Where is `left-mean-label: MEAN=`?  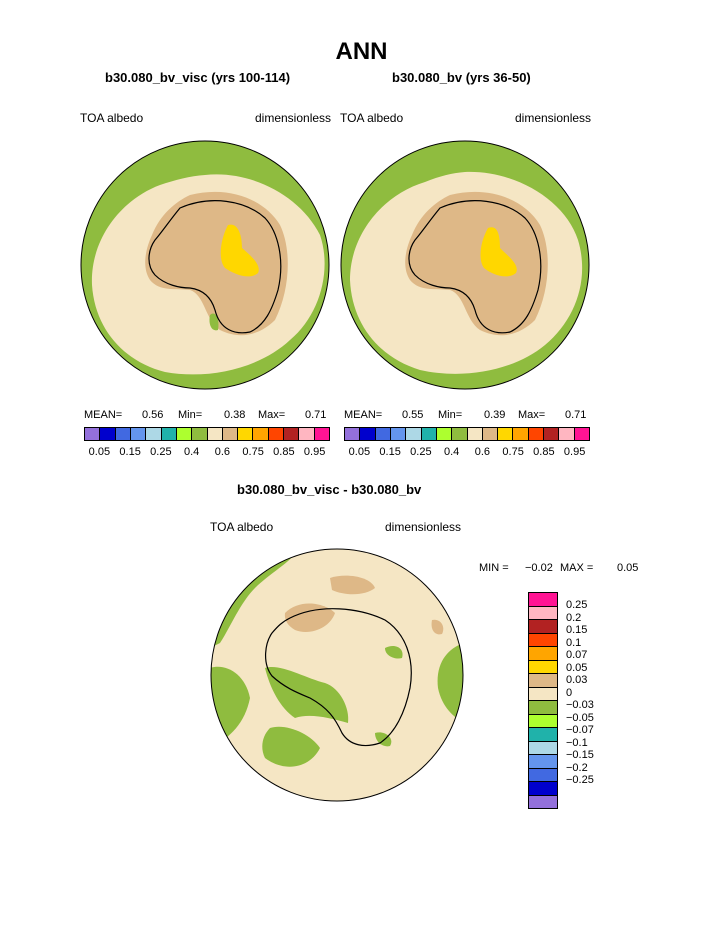
left-mean-label: MEAN= is located at coordinates (103, 415).